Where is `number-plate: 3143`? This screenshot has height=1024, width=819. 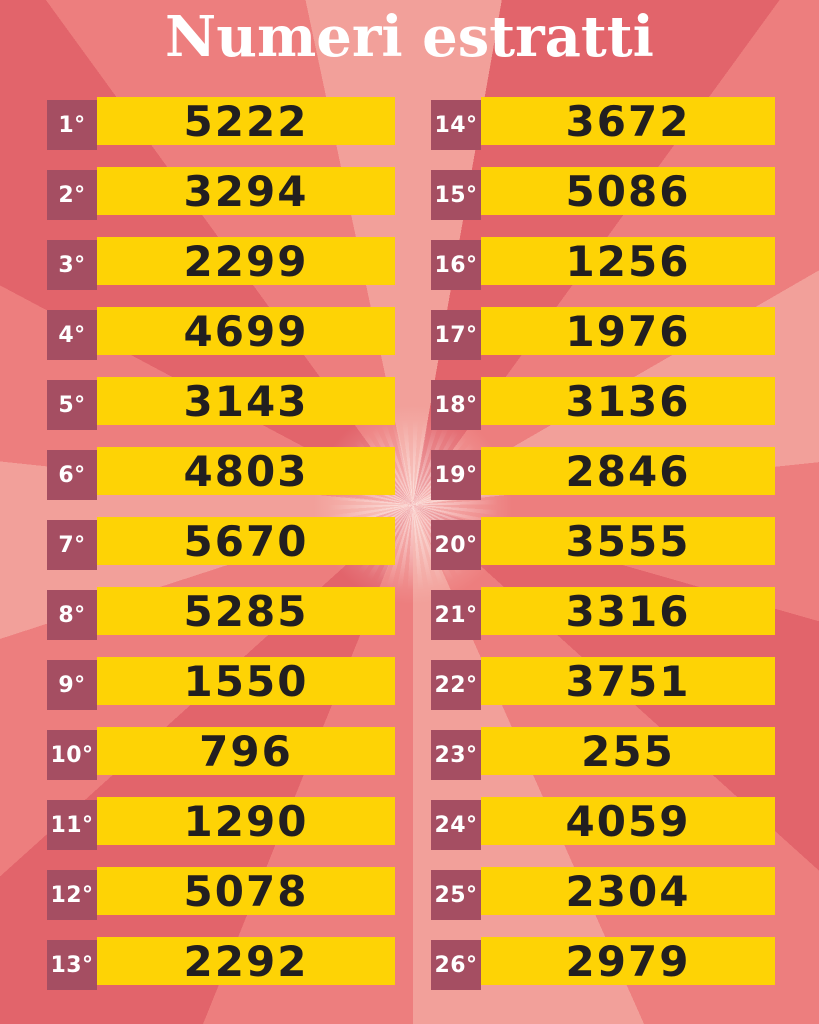 number-plate: 3143 is located at coordinates (246, 401).